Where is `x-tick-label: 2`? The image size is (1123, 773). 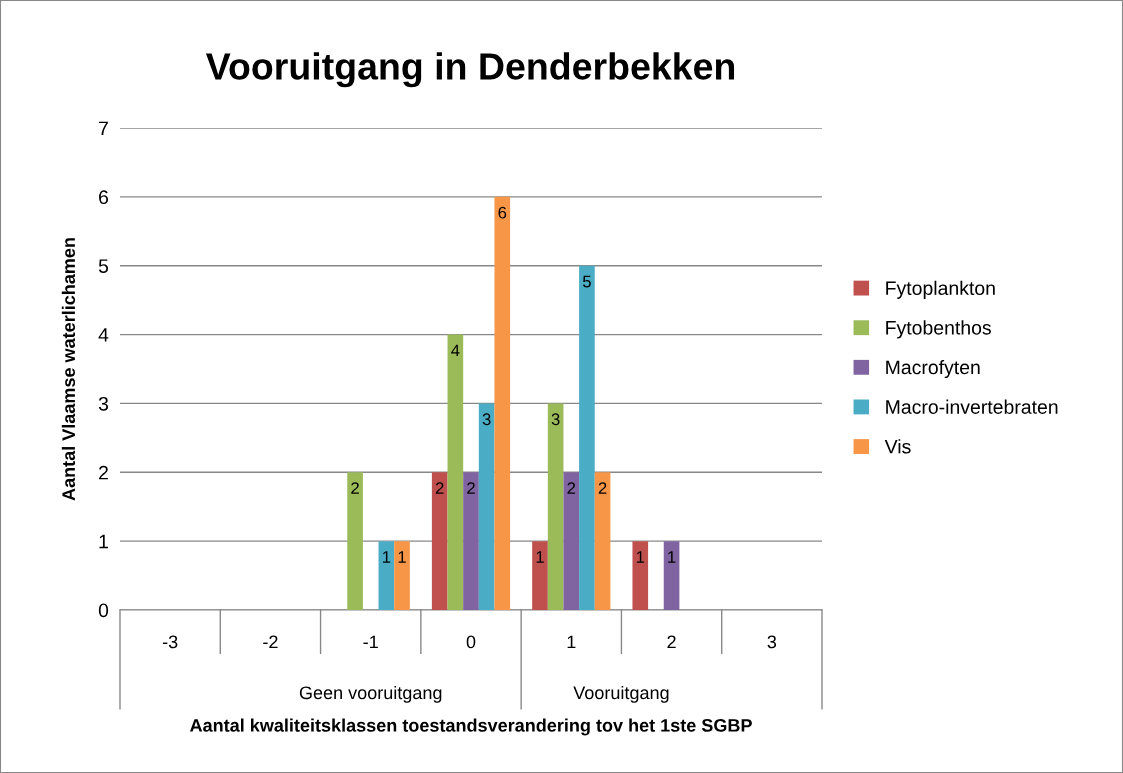 x-tick-label: 2 is located at coordinates (671, 642).